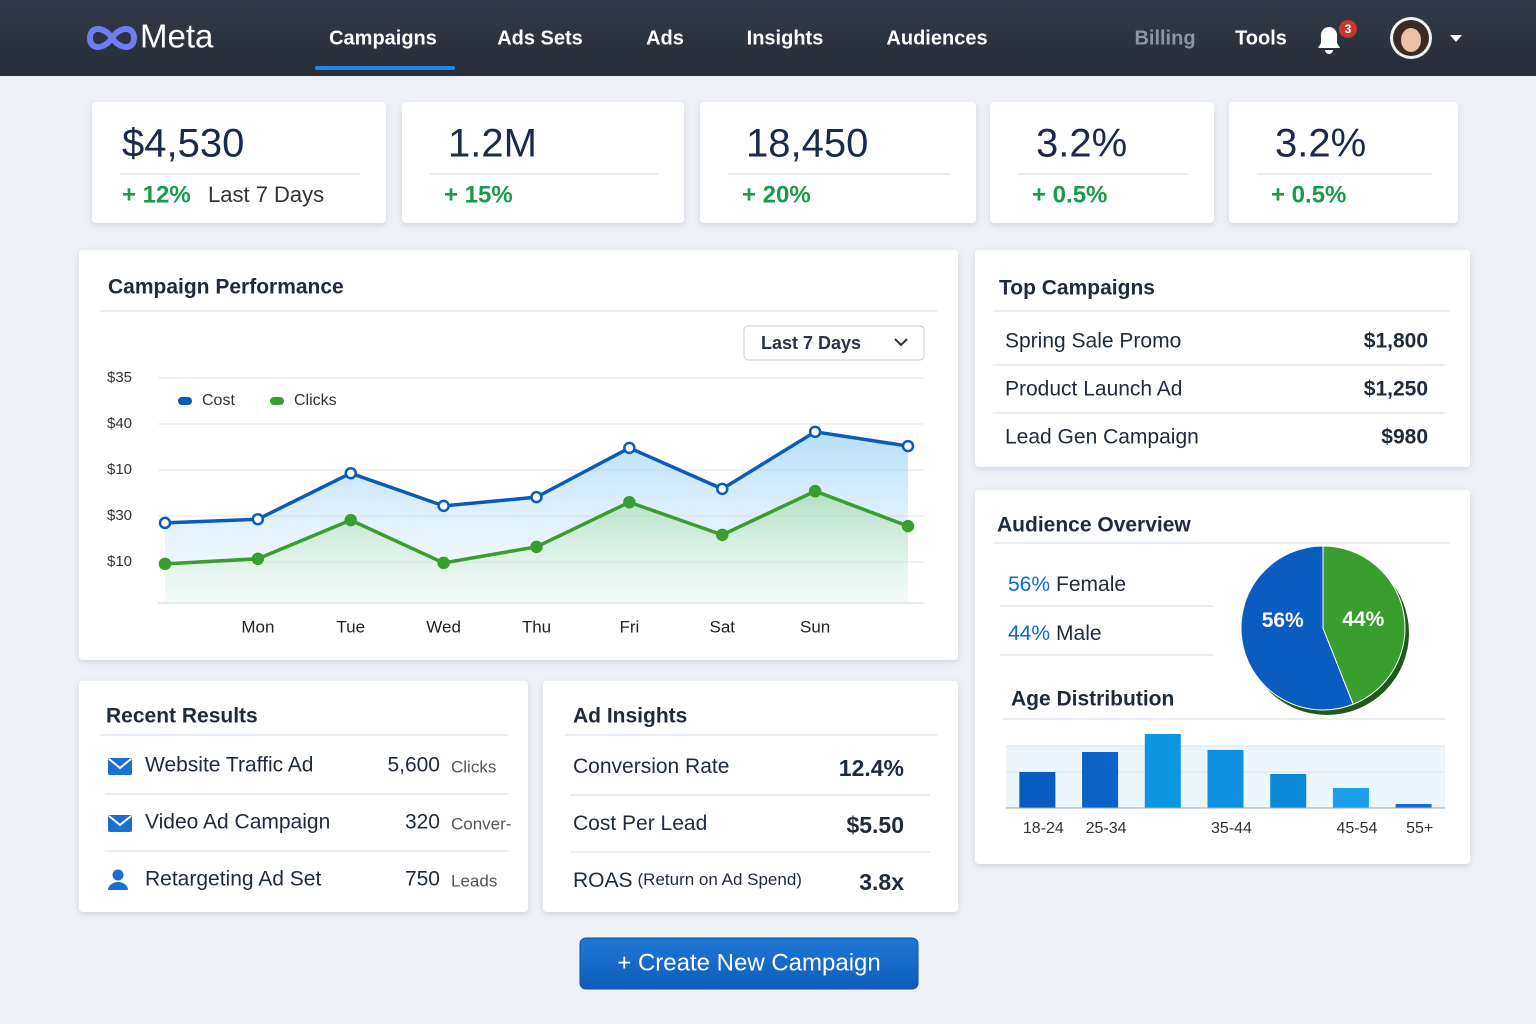  What do you see at coordinates (785, 38) in the screenshot?
I see `nav-tab: Insights` at bounding box center [785, 38].